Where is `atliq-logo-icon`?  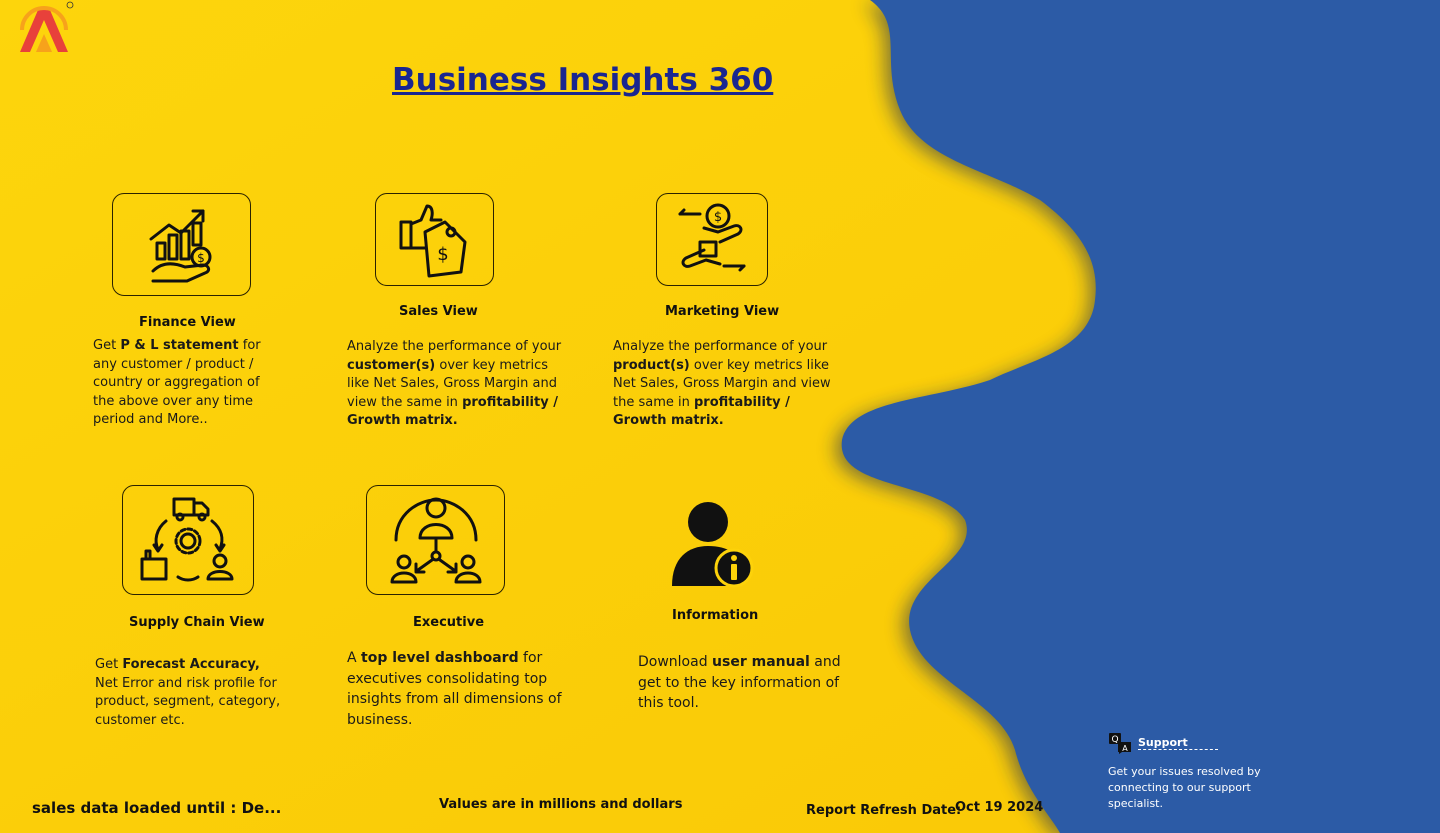
atliq-logo-icon is located at coordinates (44, 28).